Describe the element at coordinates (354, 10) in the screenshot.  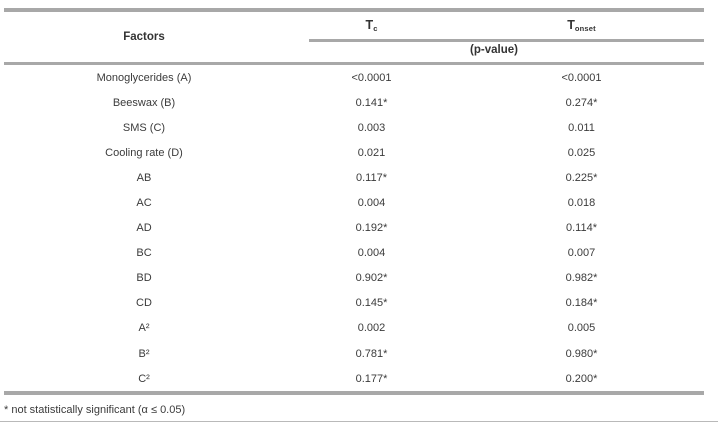
I see `table-top-rule` at that location.